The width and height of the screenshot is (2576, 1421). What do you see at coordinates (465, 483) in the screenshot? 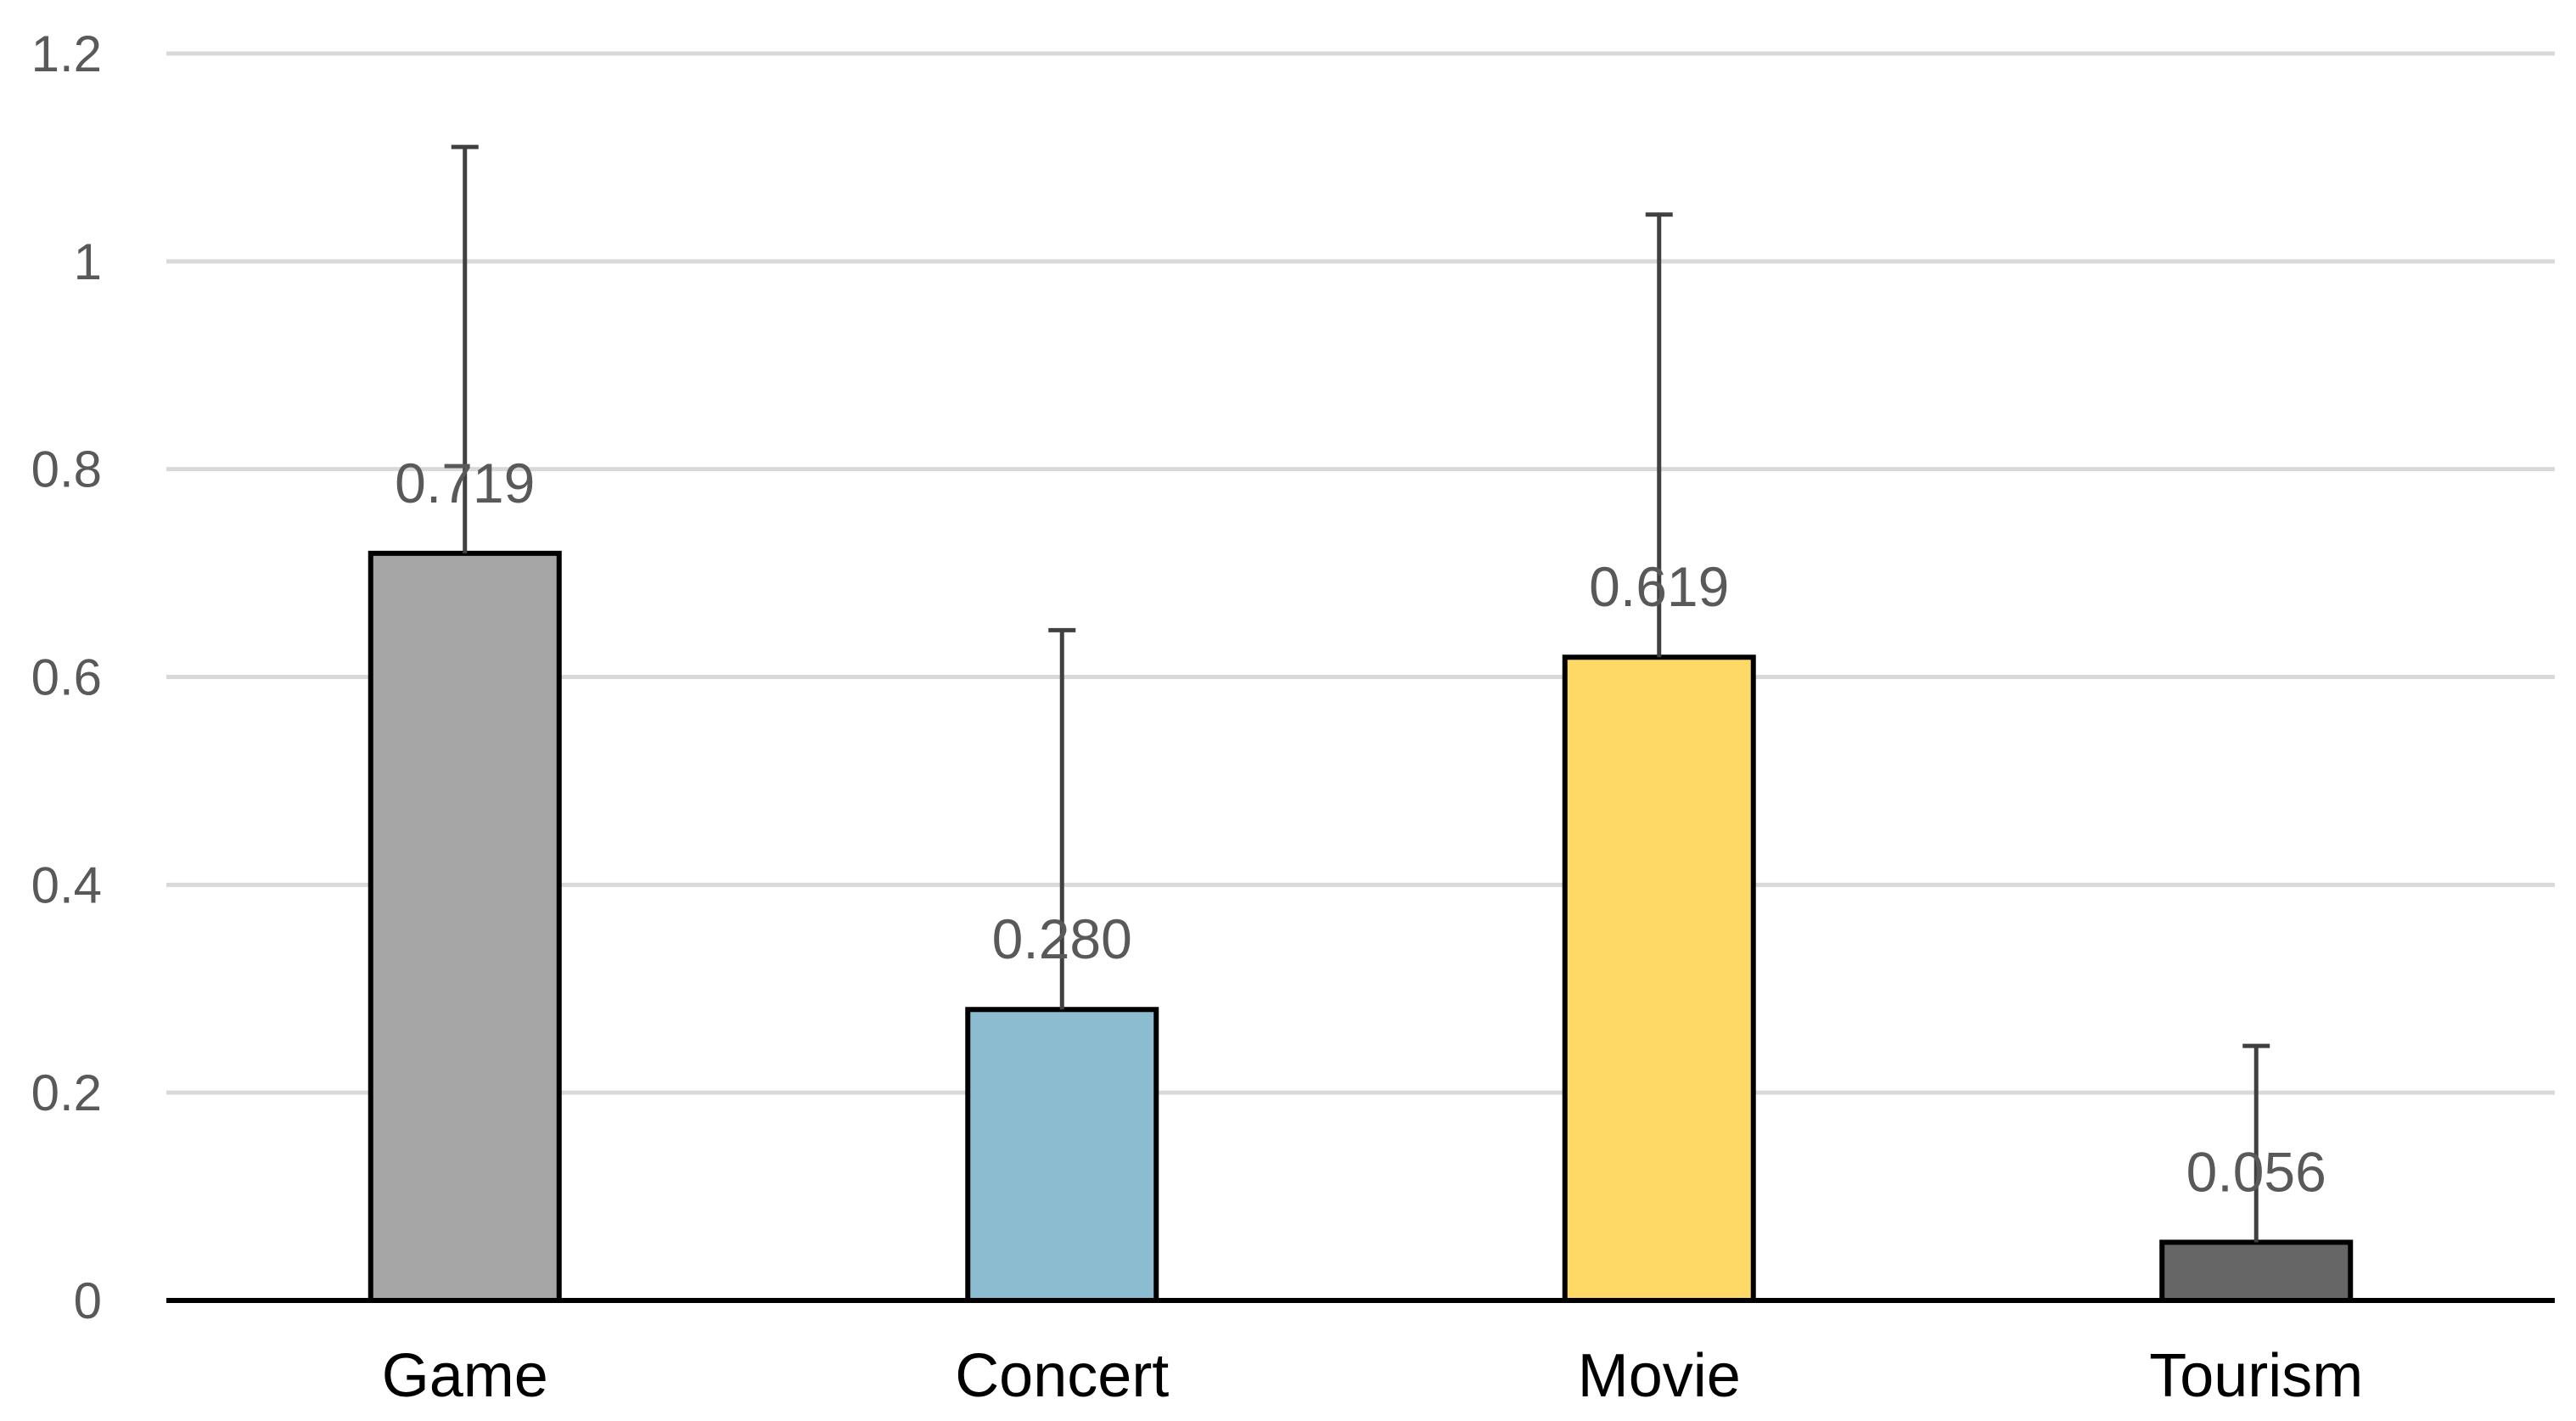
I see `data-label-game: 0.719` at bounding box center [465, 483].